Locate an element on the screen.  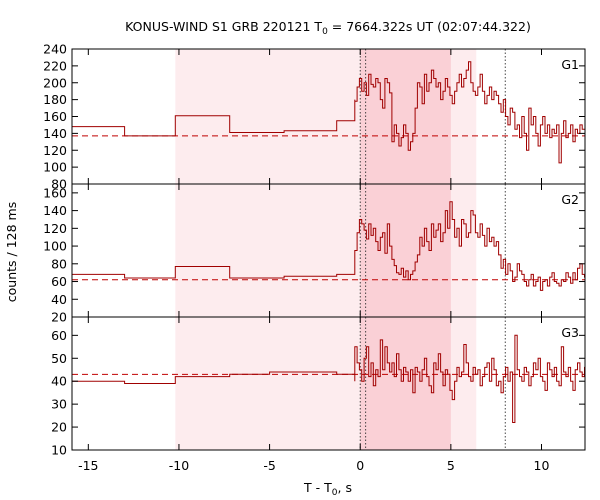
x-tick-label: 5 is located at coordinates (451, 465).